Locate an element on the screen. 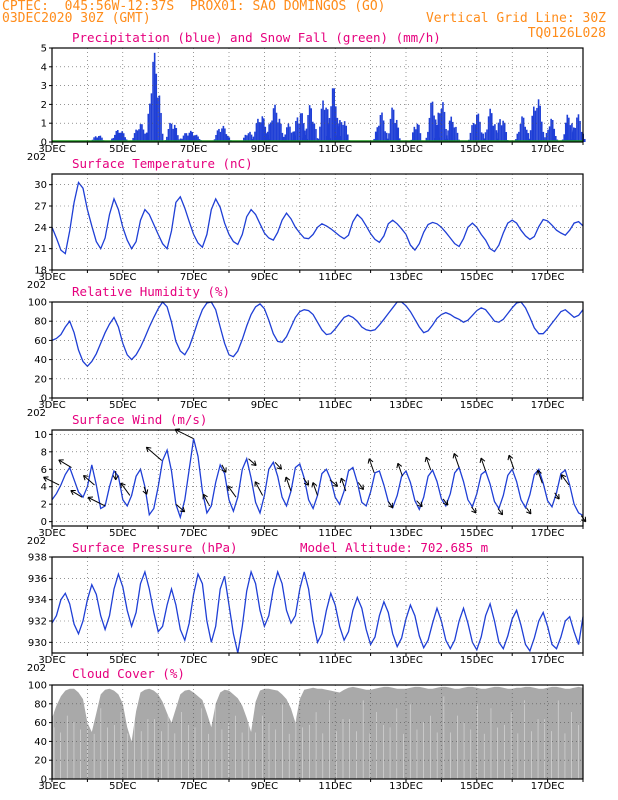 Image resolution: width=618 pixels, height=800 pixels. pressure-frame is located at coordinates (317, 605).